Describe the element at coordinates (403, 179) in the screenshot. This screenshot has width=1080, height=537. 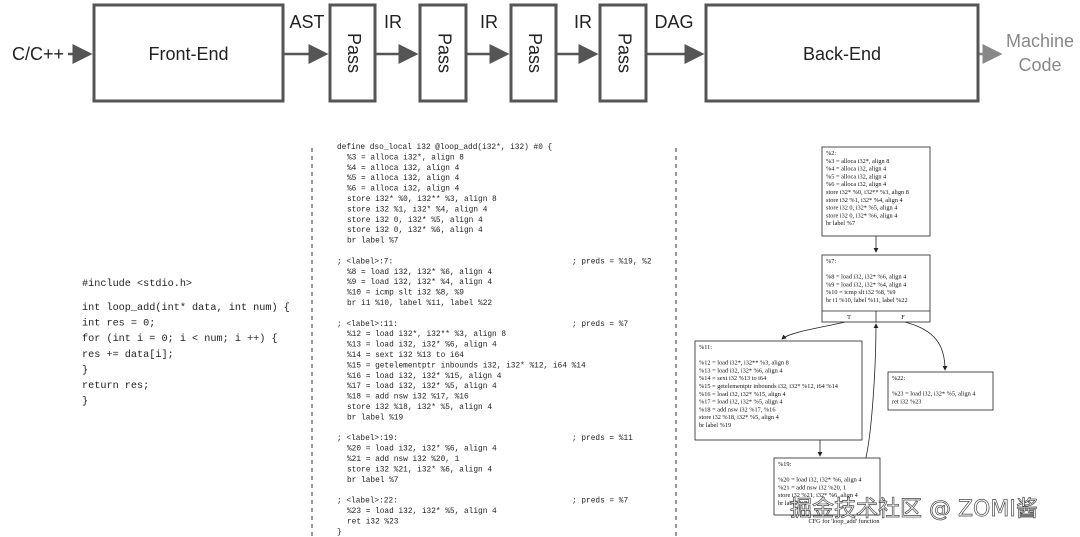
I see `ir-line: %5 = alloca i32, align 4` at that location.